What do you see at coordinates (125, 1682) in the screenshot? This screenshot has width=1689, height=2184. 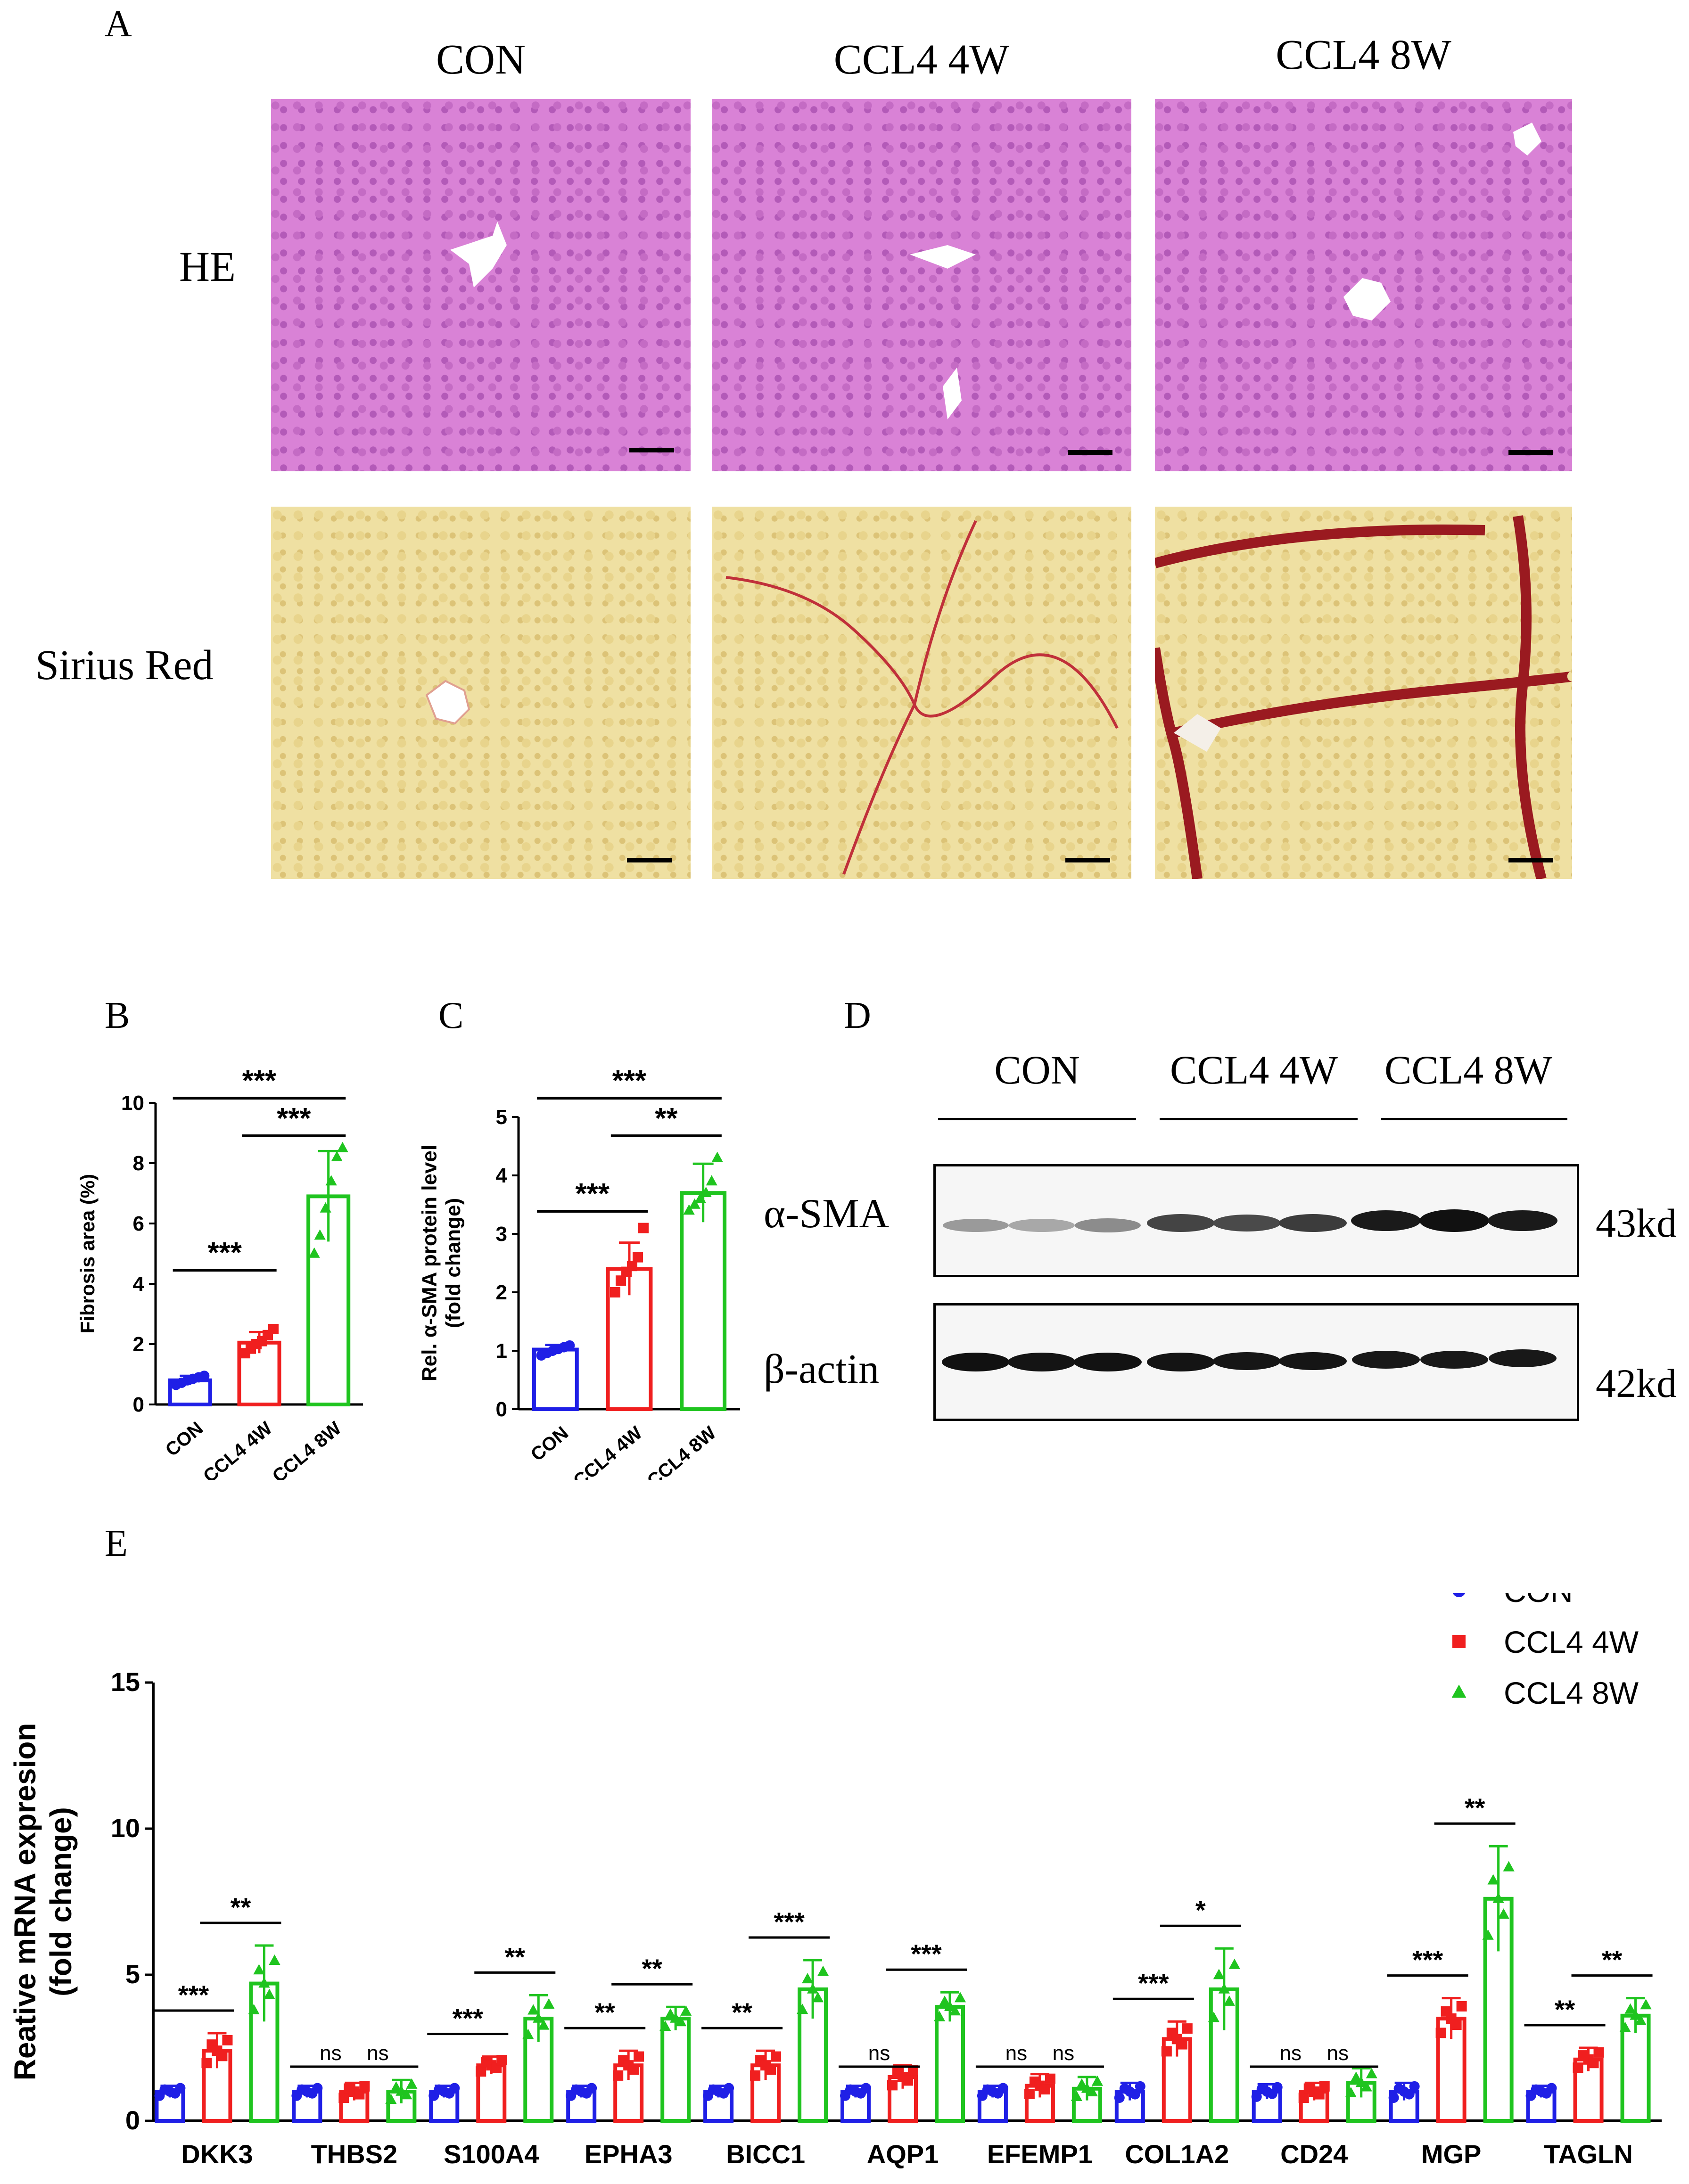 I see `y-tick-label: 15` at bounding box center [125, 1682].